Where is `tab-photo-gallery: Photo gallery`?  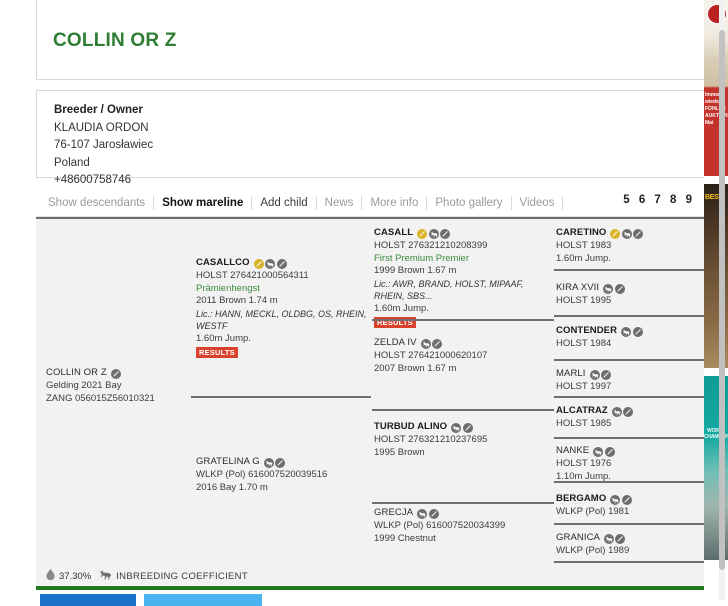
tab-photo-gallery: Photo gallery is located at coordinates (469, 203).